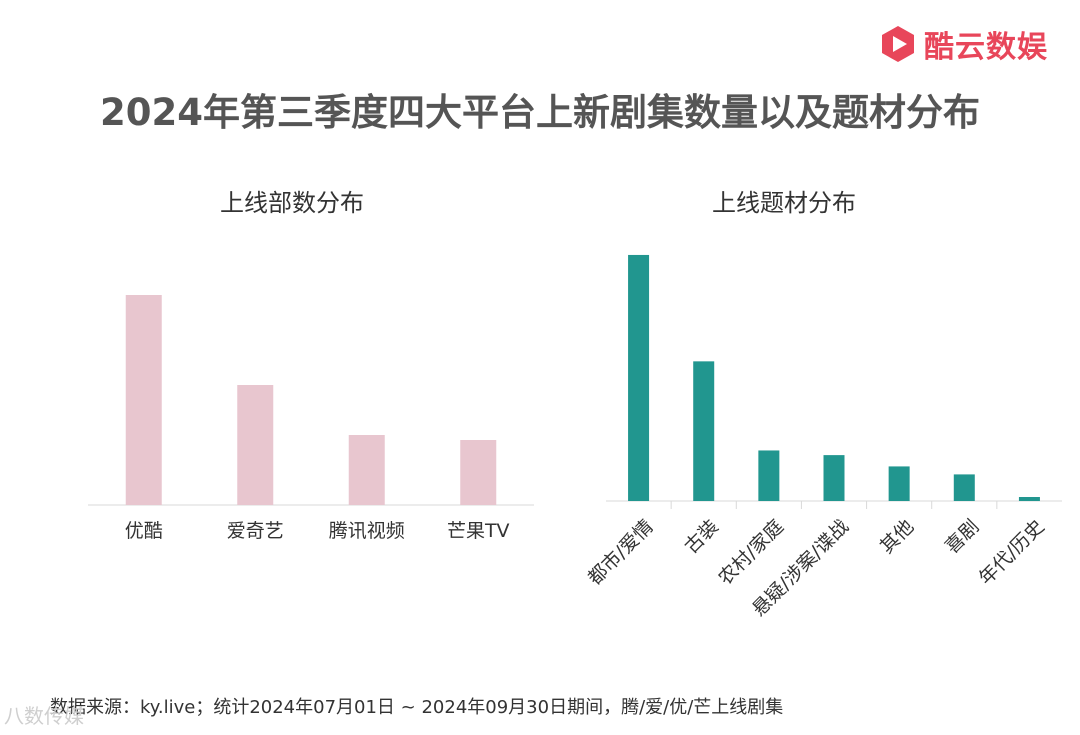 The image size is (1080, 735). Describe the element at coordinates (44, 716) in the screenshot. I see `watermark: 八数传媒` at that location.